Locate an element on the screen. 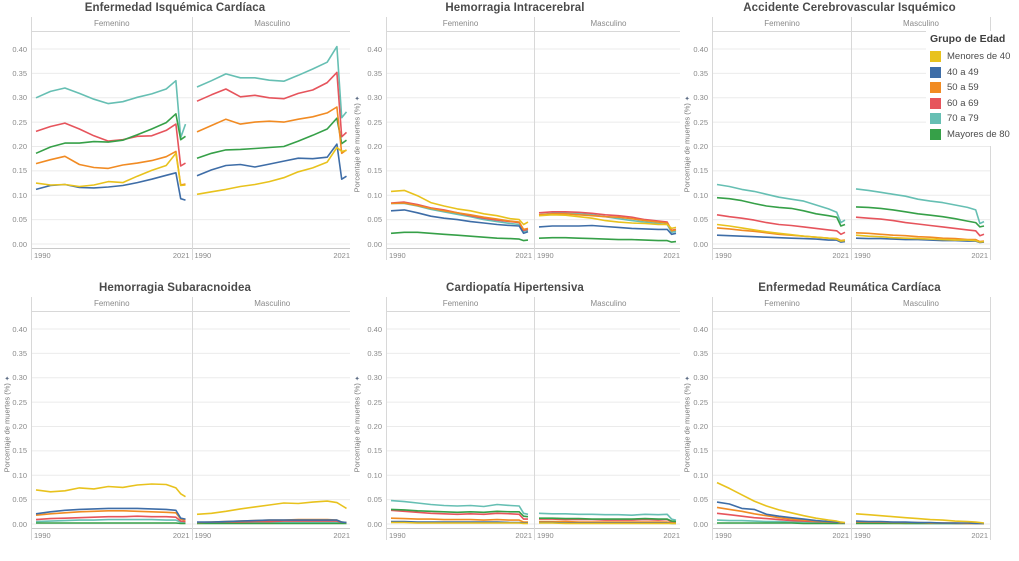 Image resolution: width=1019 pixels, height=561 pixels. legend-item-label: Menores de 40 is located at coordinates (979, 57).